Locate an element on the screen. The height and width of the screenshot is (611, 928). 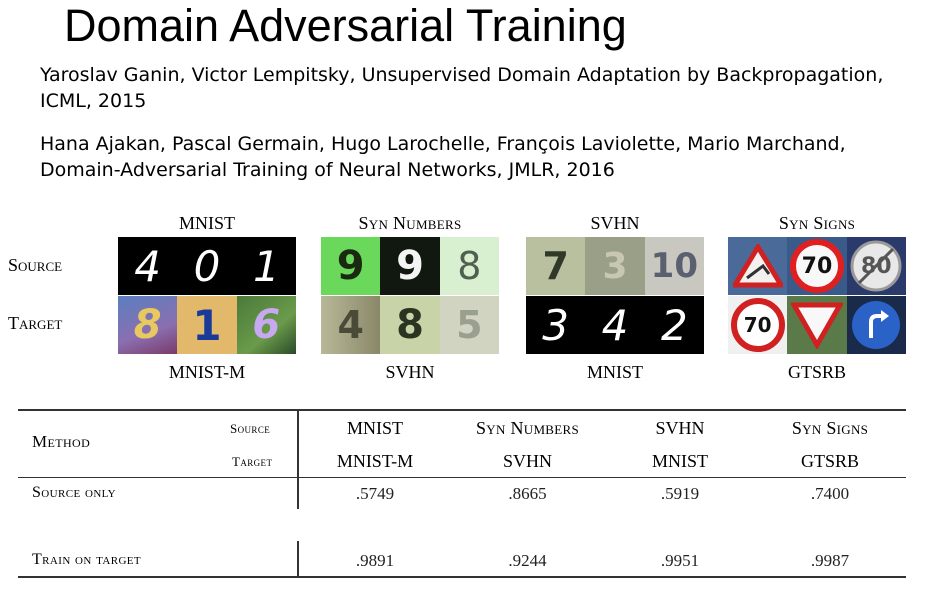
mnist-samples: 4 0 1 is located at coordinates (207, 266).